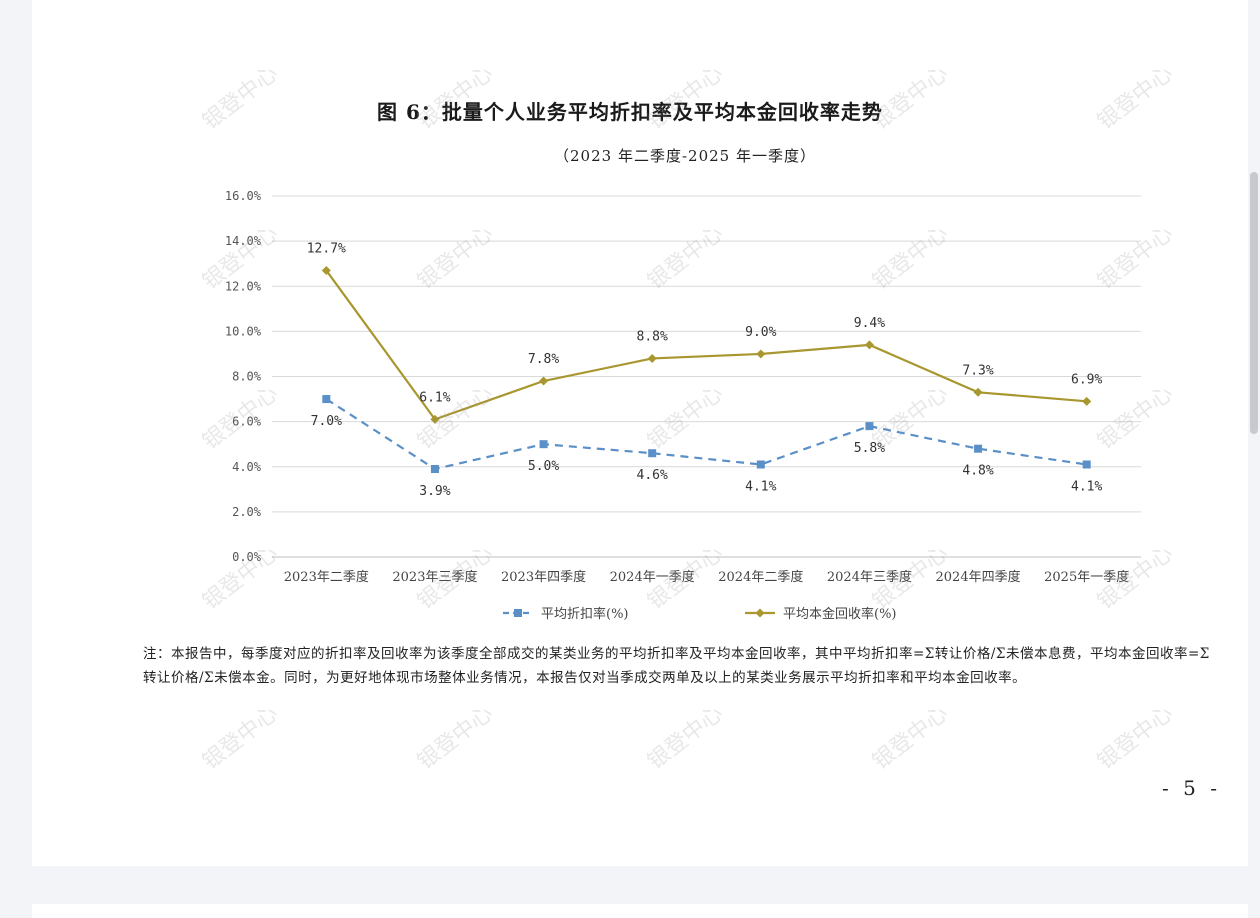 The width and height of the screenshot is (1260, 918). I want to click on x-tick-label: 2023年二季度, so click(326, 577).